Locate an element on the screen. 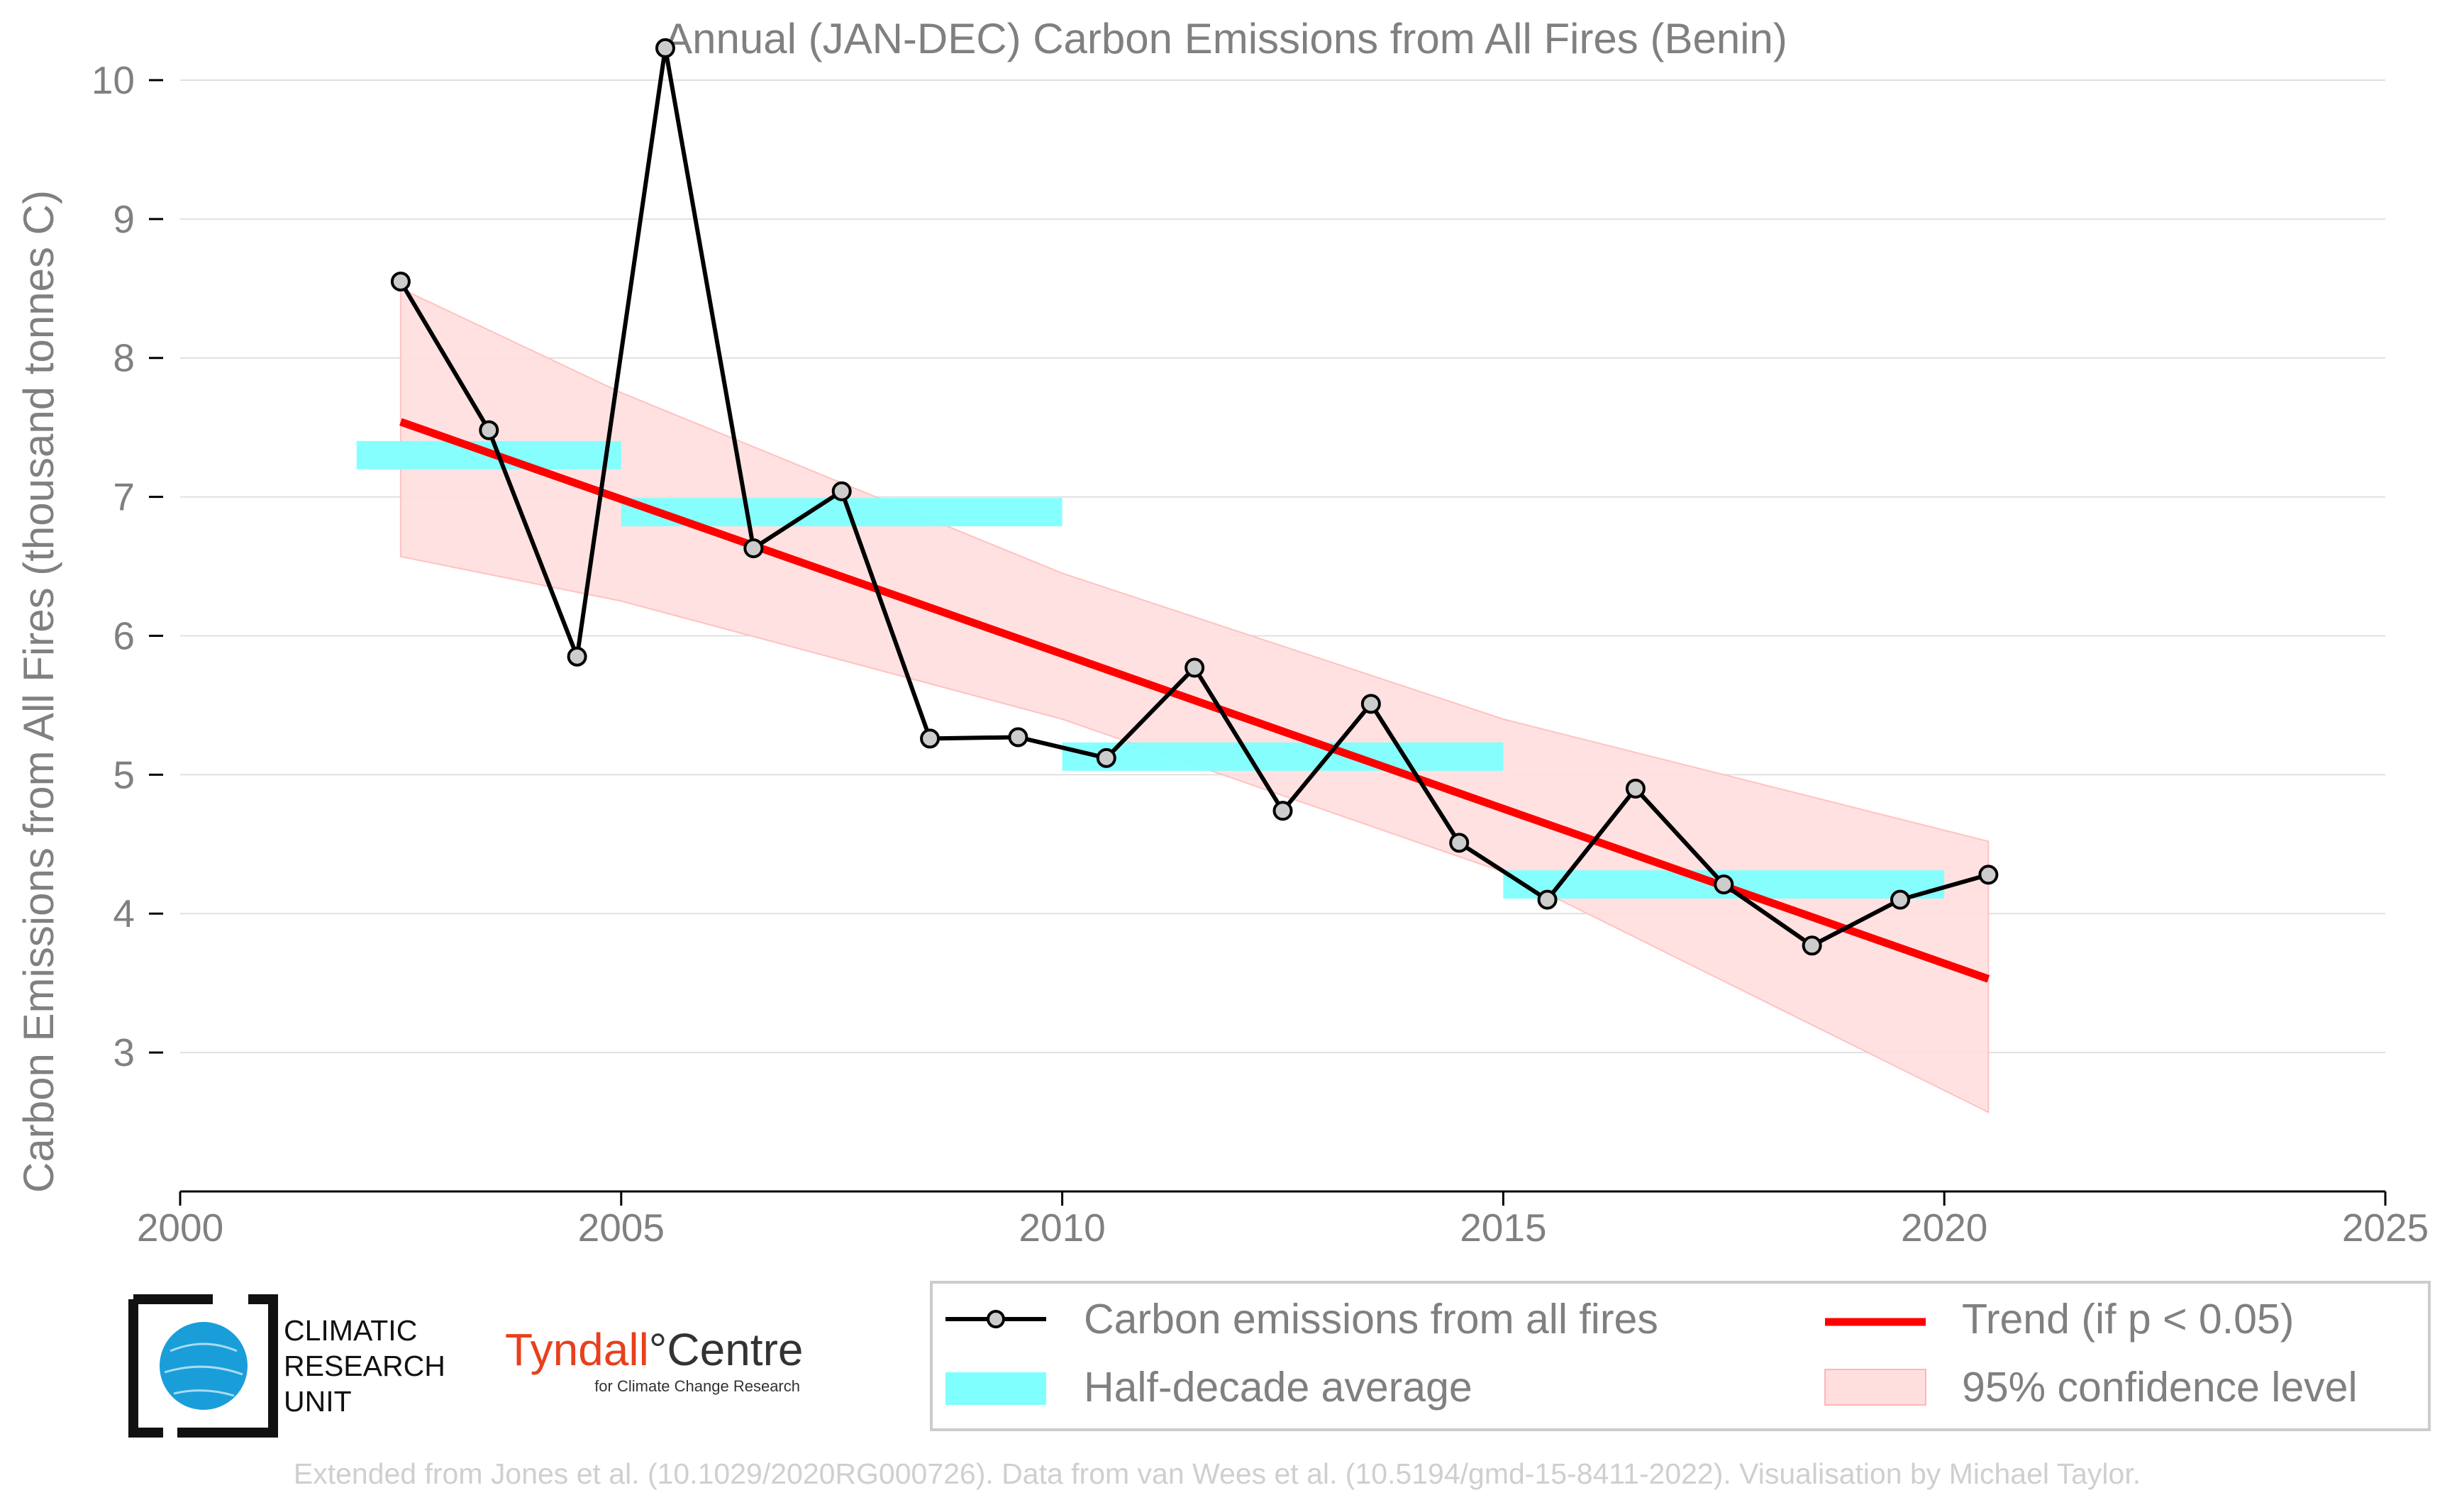 Image resolution: width=2452 pixels, height=1512 pixels. data-point-2012 is located at coordinates (1282, 811).